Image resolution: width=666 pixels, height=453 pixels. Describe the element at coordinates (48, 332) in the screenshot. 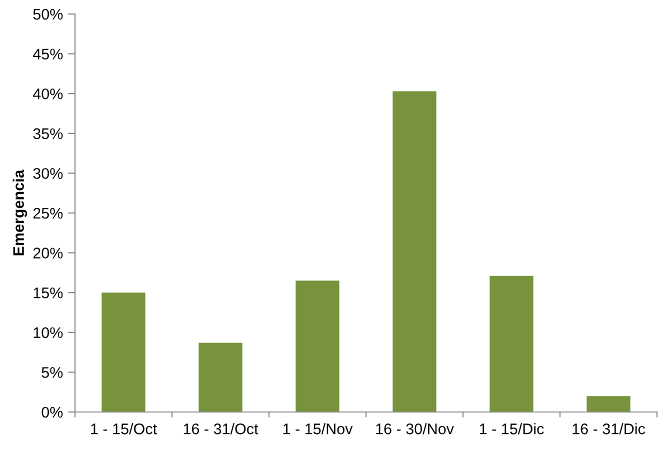

I see `y-tick-label: 10%` at that location.